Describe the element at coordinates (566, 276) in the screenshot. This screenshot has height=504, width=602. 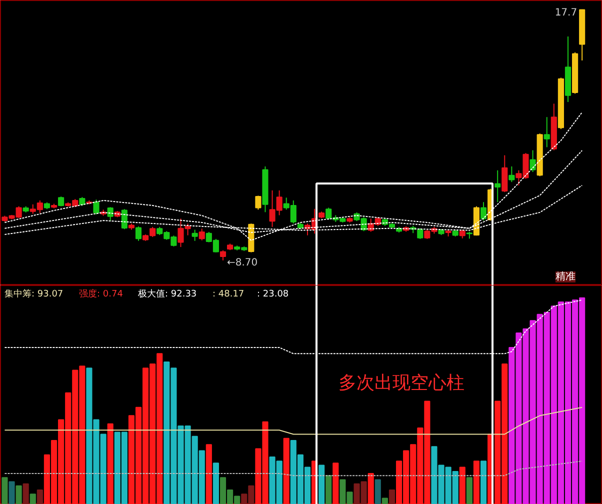
I see `annotation: 精准` at that location.